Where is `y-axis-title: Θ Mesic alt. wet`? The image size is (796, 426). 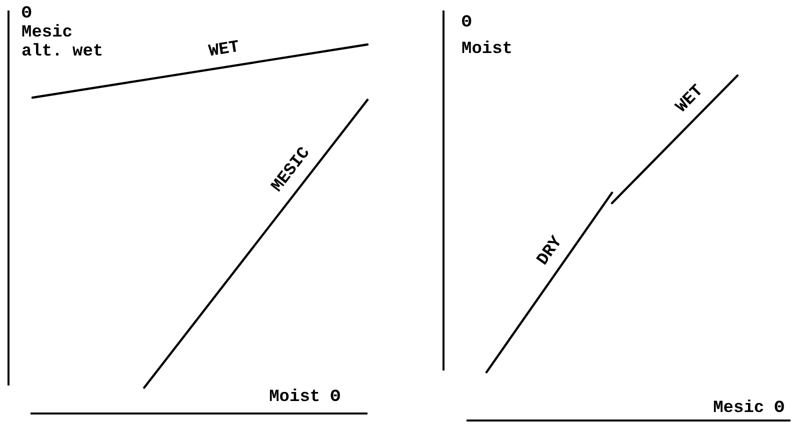
y-axis-title: Θ Mesic alt. wet is located at coordinates (63, 33).